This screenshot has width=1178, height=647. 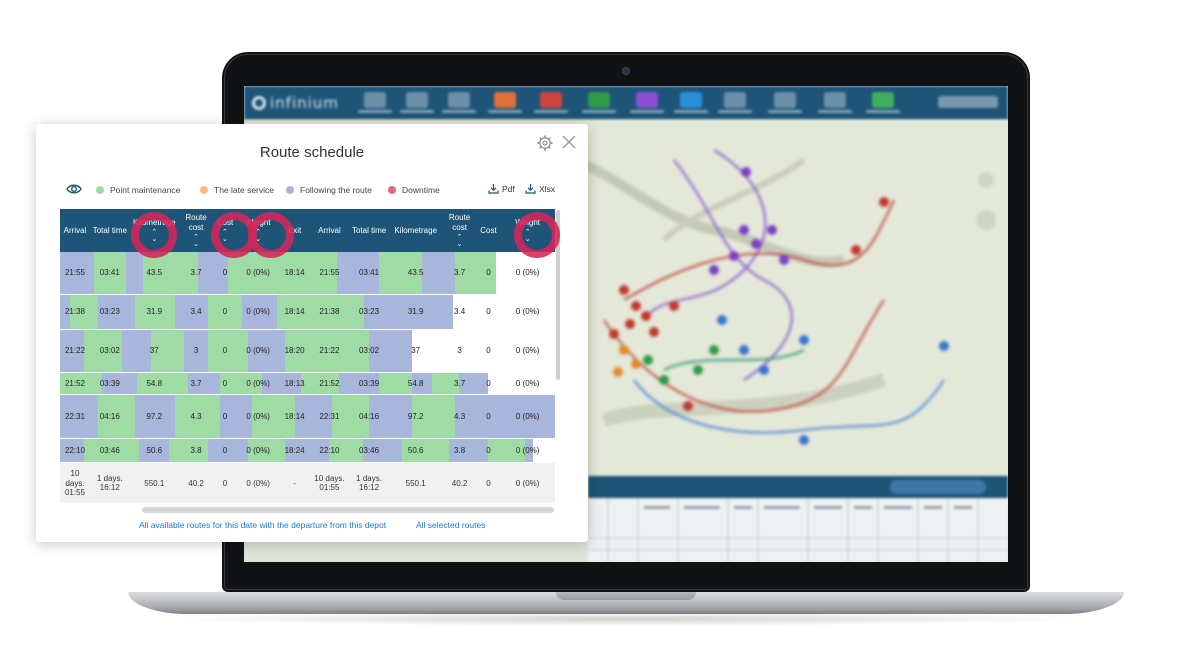 I want to click on table-cell: 54.8, so click(x=415, y=383).